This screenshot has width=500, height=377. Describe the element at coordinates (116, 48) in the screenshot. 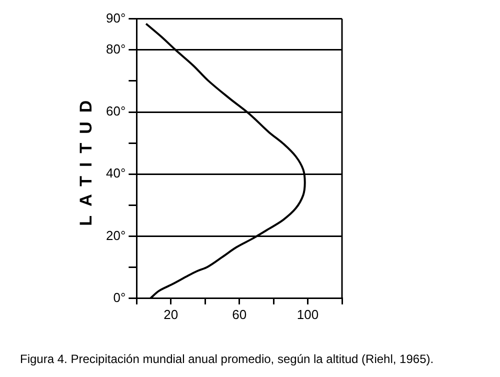

I see `y-tick-label: 80°` at that location.